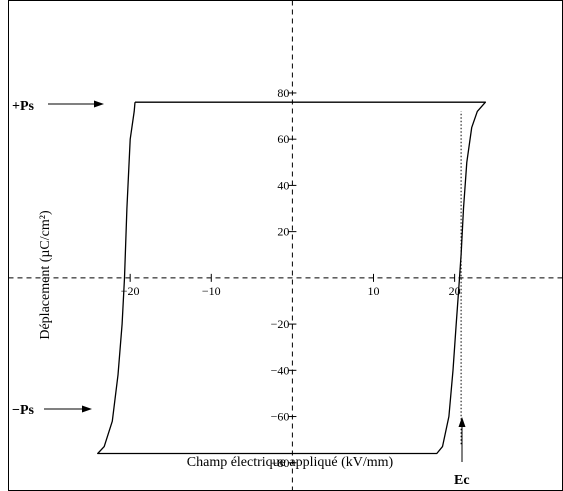 This screenshot has width=563, height=491. What do you see at coordinates (23, 106) in the screenshot?
I see `plus-ps-label: +Ps` at bounding box center [23, 106].